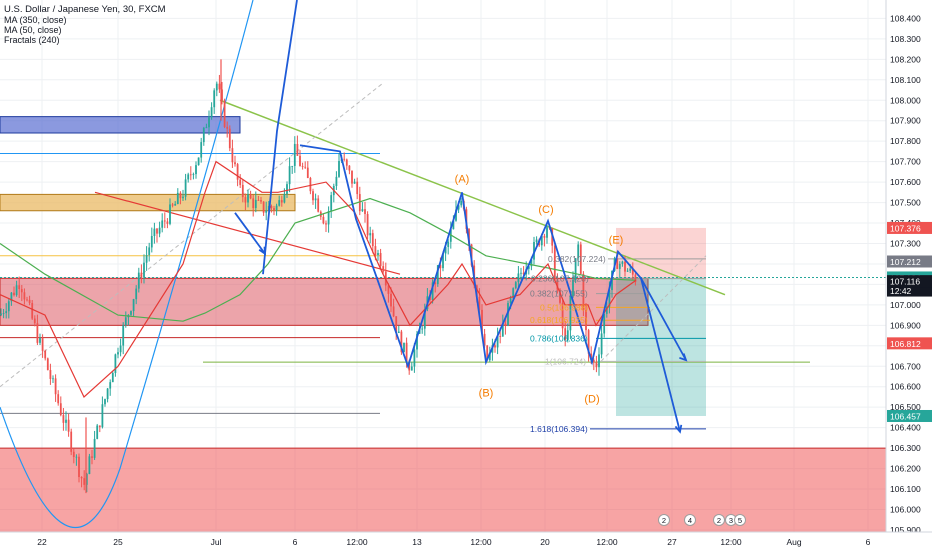 The height and width of the screenshot is (555, 932). What do you see at coordinates (905, 387) in the screenshot?
I see `price-tick-label: 106.600` at bounding box center [905, 387].